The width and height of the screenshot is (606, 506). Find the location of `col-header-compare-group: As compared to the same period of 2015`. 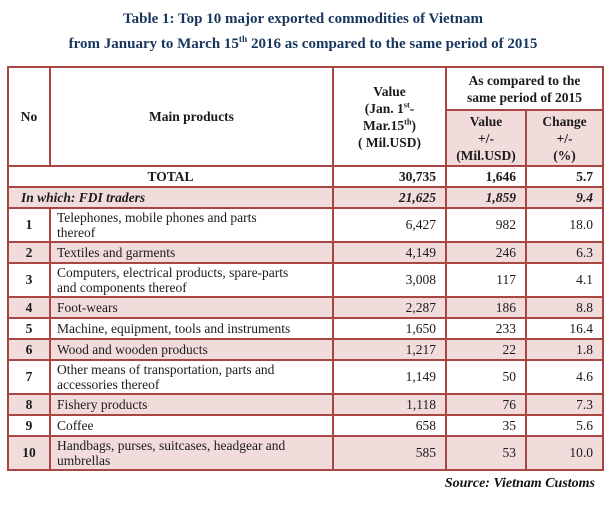

col-header-compare-group: As compared to the same period of 2015 is located at coordinates (524, 88).